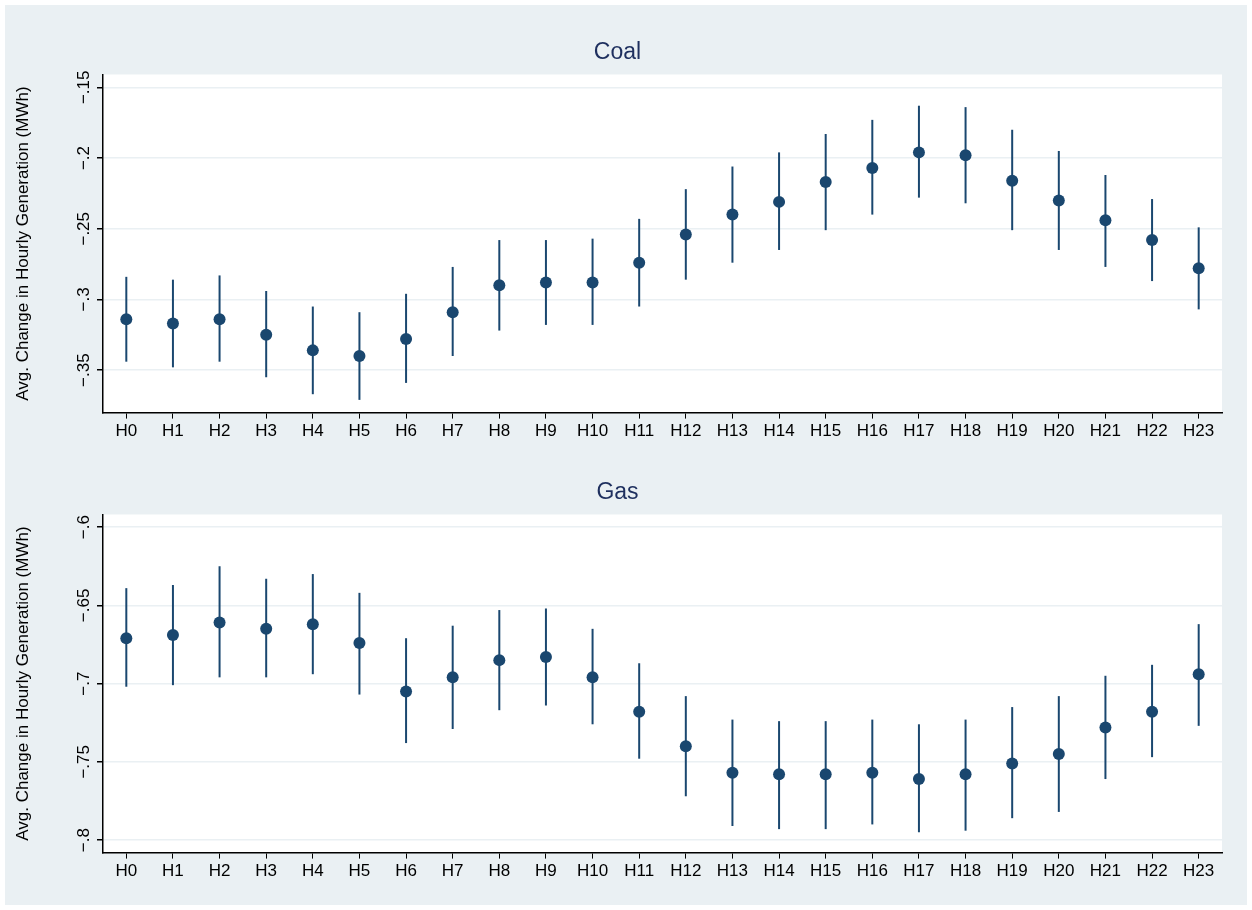 This screenshot has height=910, width=1252. What do you see at coordinates (84, 762) in the screenshot?
I see `y-tick-label: −.75` at bounding box center [84, 762].